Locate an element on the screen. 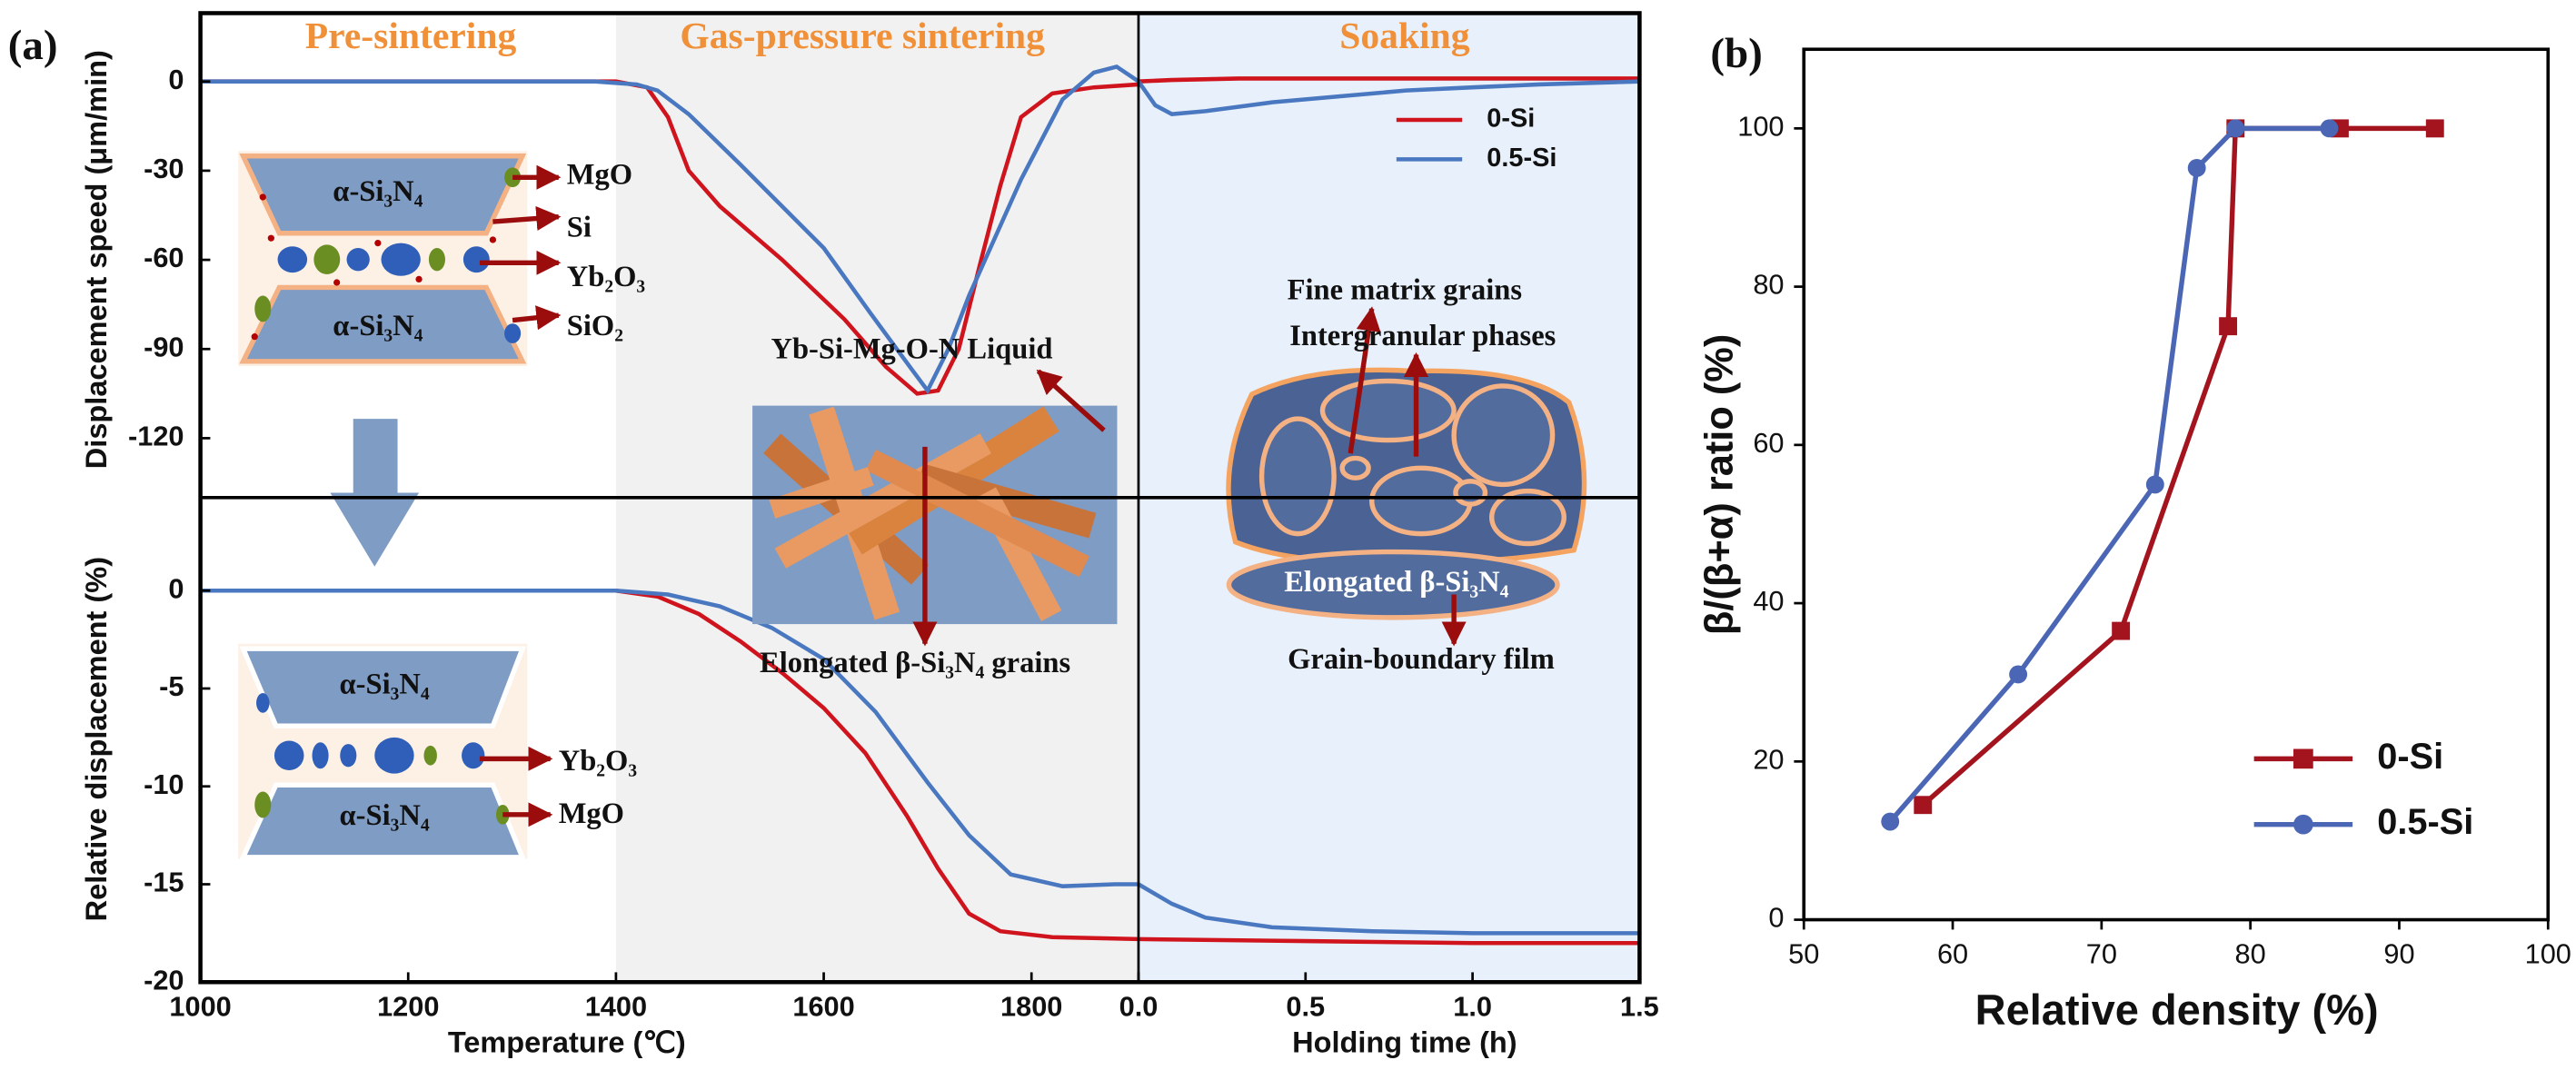  y-tick-label: -60 is located at coordinates (164, 257).